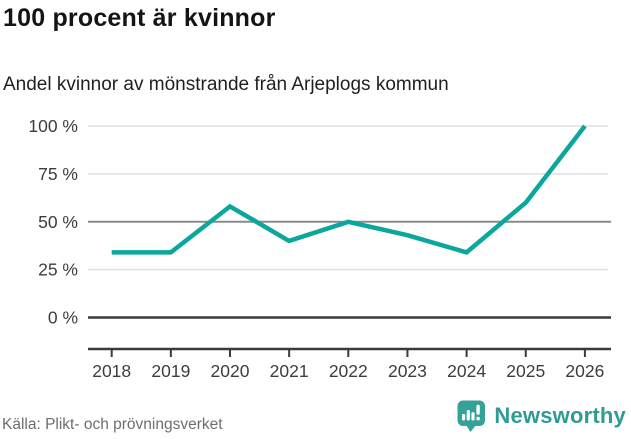 This screenshot has width=631, height=439. I want to click on x-tick-label: 2018, so click(111, 371).